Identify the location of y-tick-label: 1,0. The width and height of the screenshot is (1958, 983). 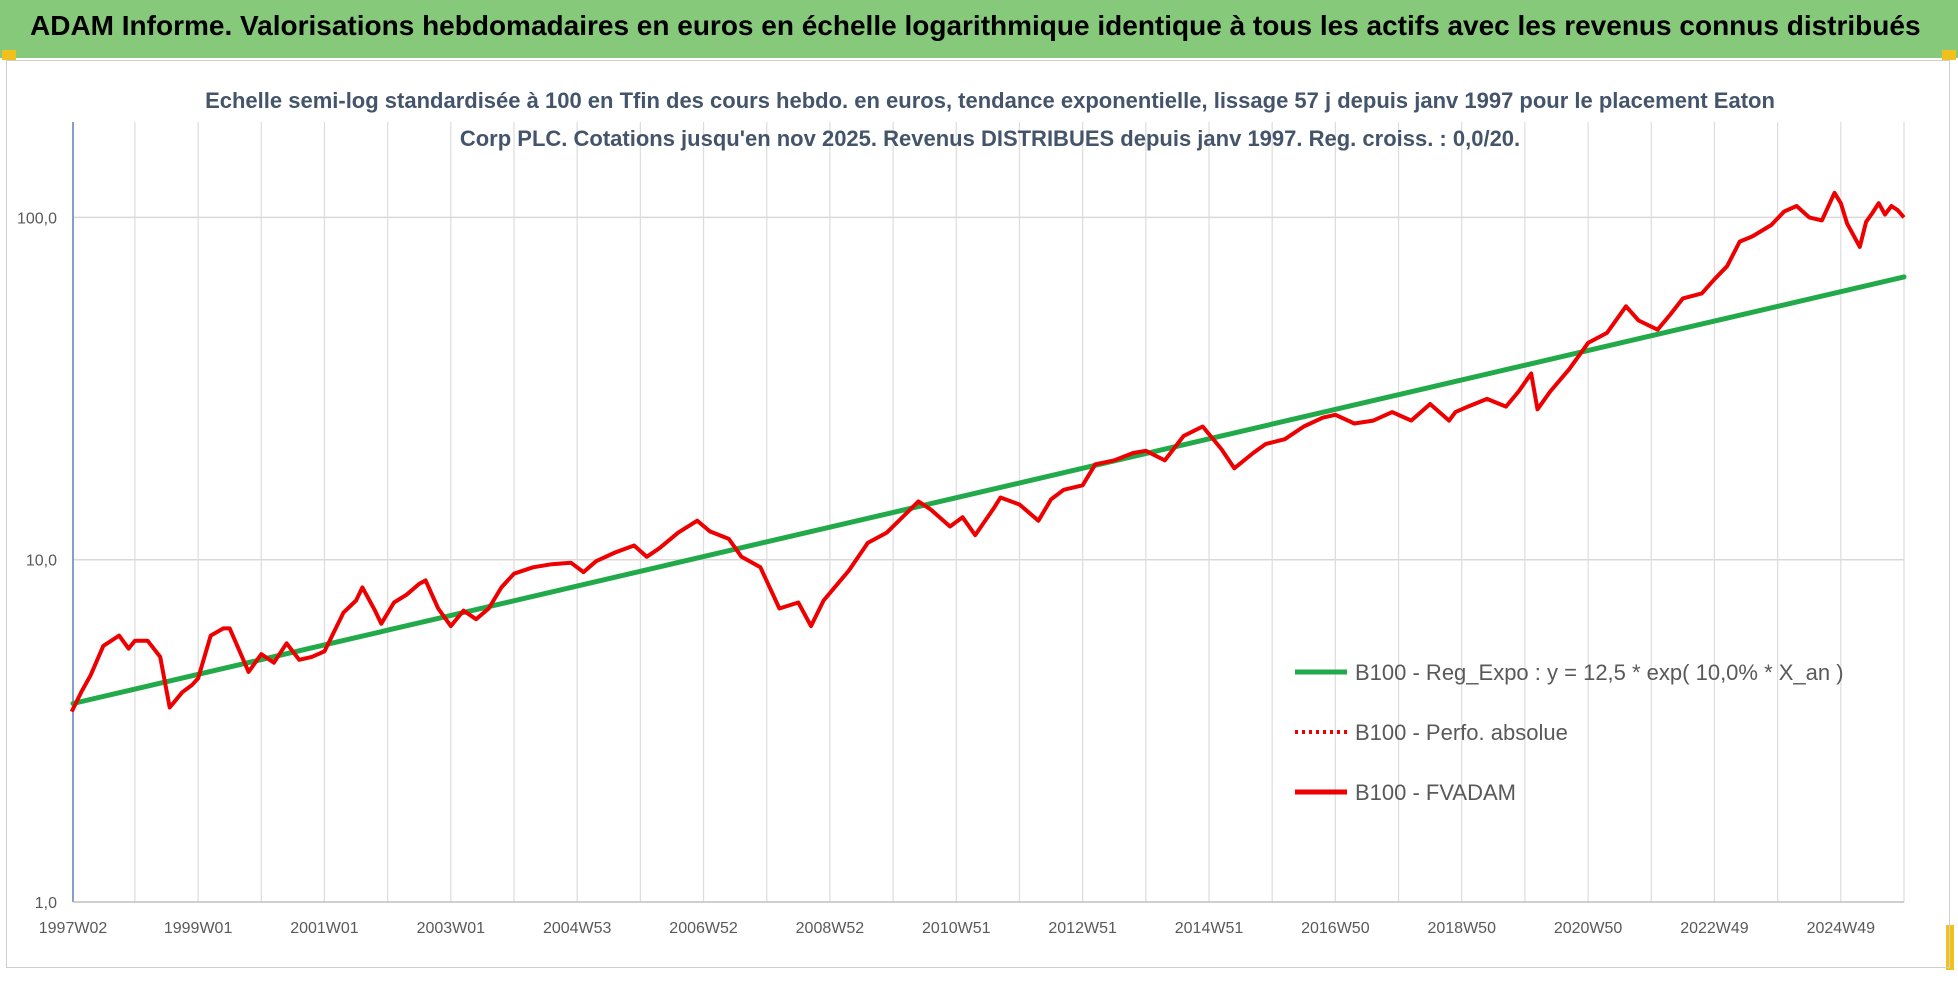
(46, 903).